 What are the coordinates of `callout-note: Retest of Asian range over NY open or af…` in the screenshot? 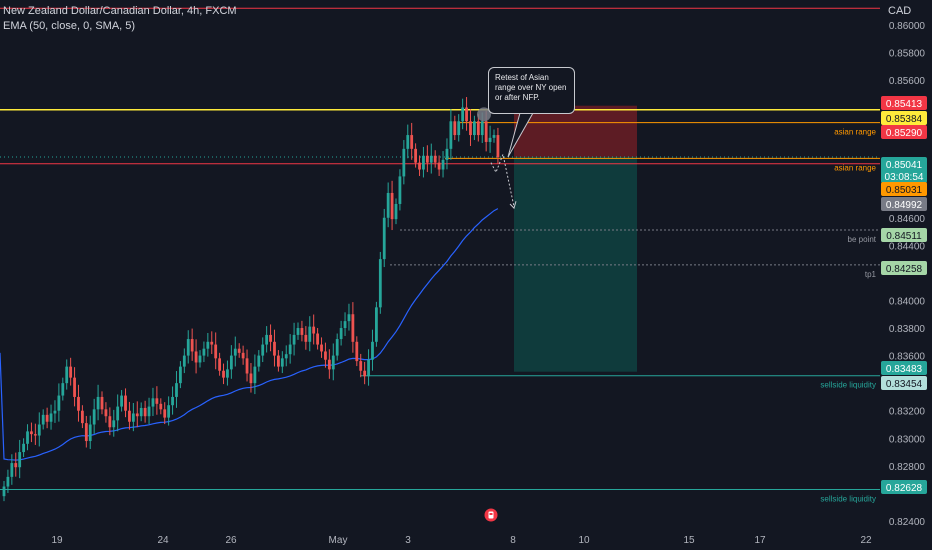 It's located at (531, 90).